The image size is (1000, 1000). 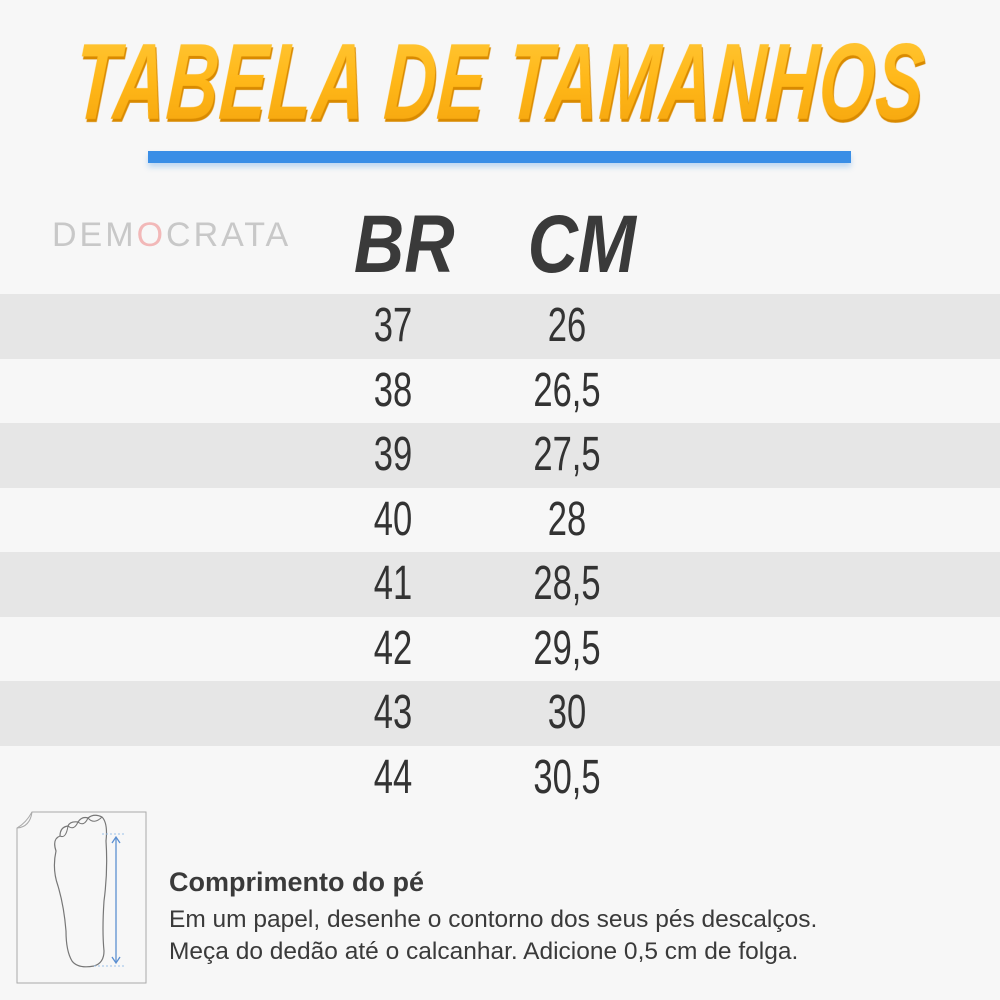 What do you see at coordinates (81, 897) in the screenshot?
I see `foot-outline-icon` at bounding box center [81, 897].